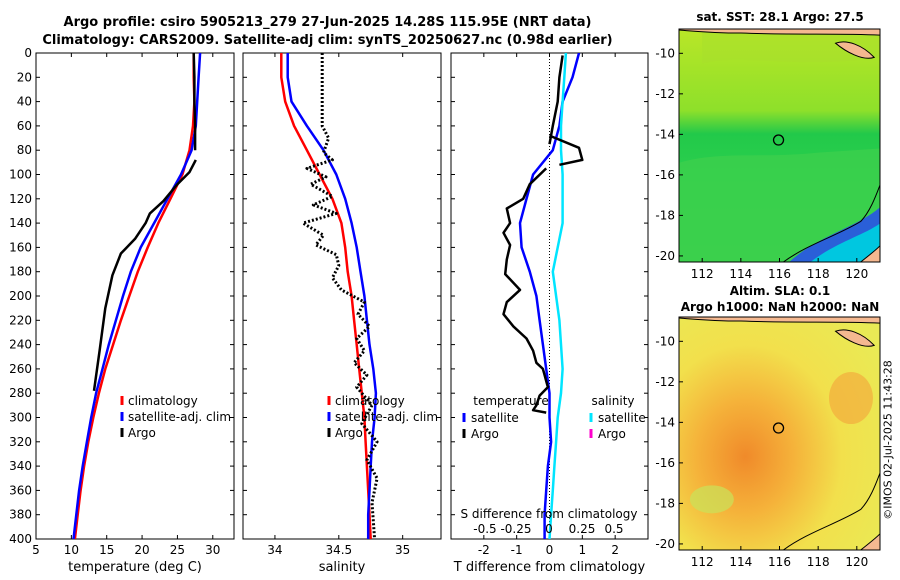 The image size is (900, 580). I want to click on legend-label: satellite-adj. clim, so click(179, 417).